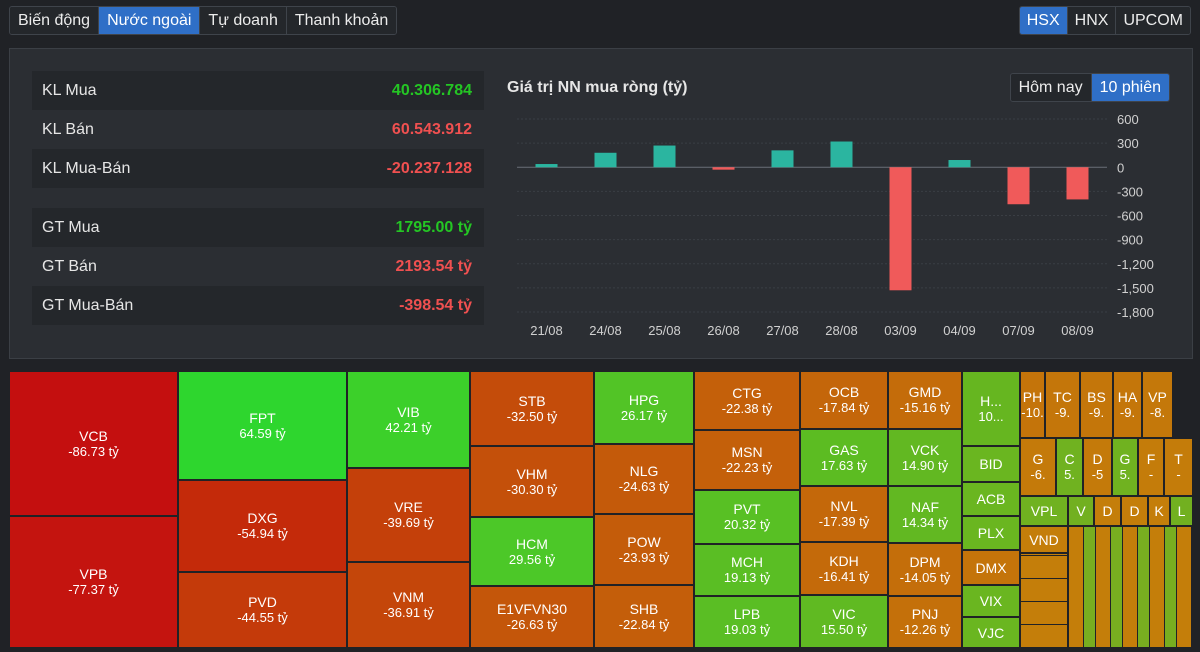 The width and height of the screenshot is (1200, 652). I want to click on treemap-tile: VHM -30.30 tỷ, so click(532, 481).